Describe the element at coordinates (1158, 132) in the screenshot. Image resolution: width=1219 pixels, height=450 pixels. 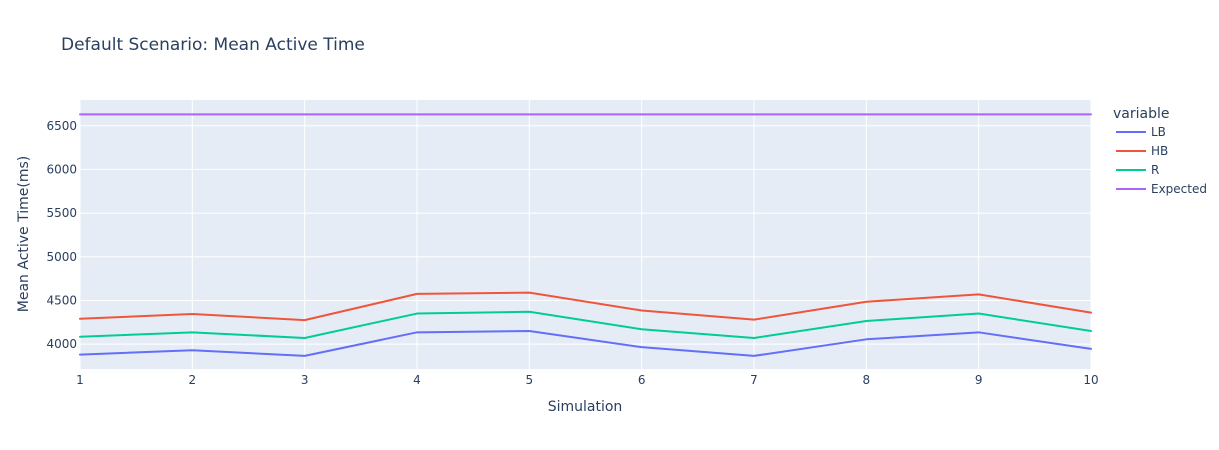
I see `legend-label: LB` at that location.